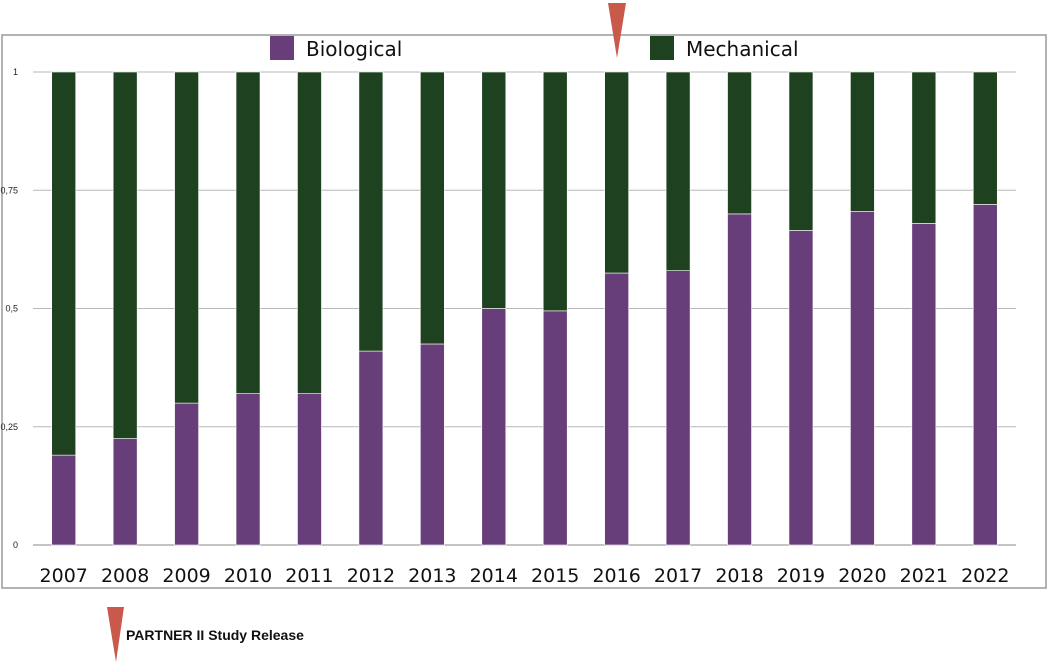 The image size is (1049, 667). I want to click on bar-mechanical-2021, so click(924, 147).